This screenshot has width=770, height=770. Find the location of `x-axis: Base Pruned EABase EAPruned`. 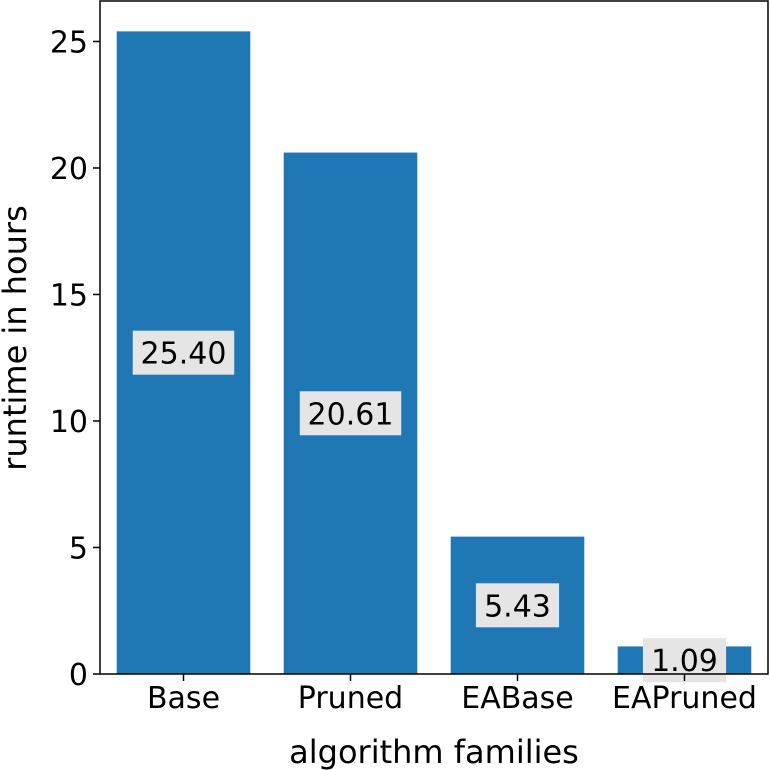

x-axis: Base Pruned EABase EAPruned is located at coordinates (452, 695).